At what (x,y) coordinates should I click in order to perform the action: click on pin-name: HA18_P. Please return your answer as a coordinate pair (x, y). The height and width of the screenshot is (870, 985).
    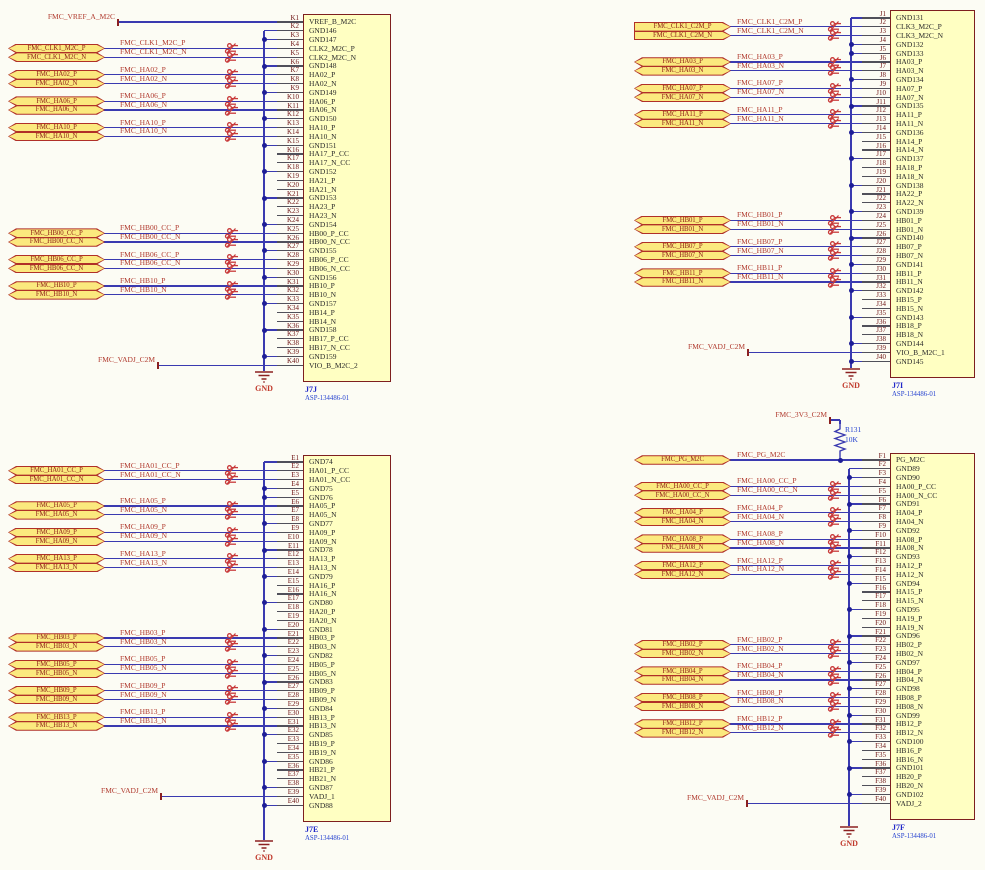
    Looking at the image, I should click on (909, 167).